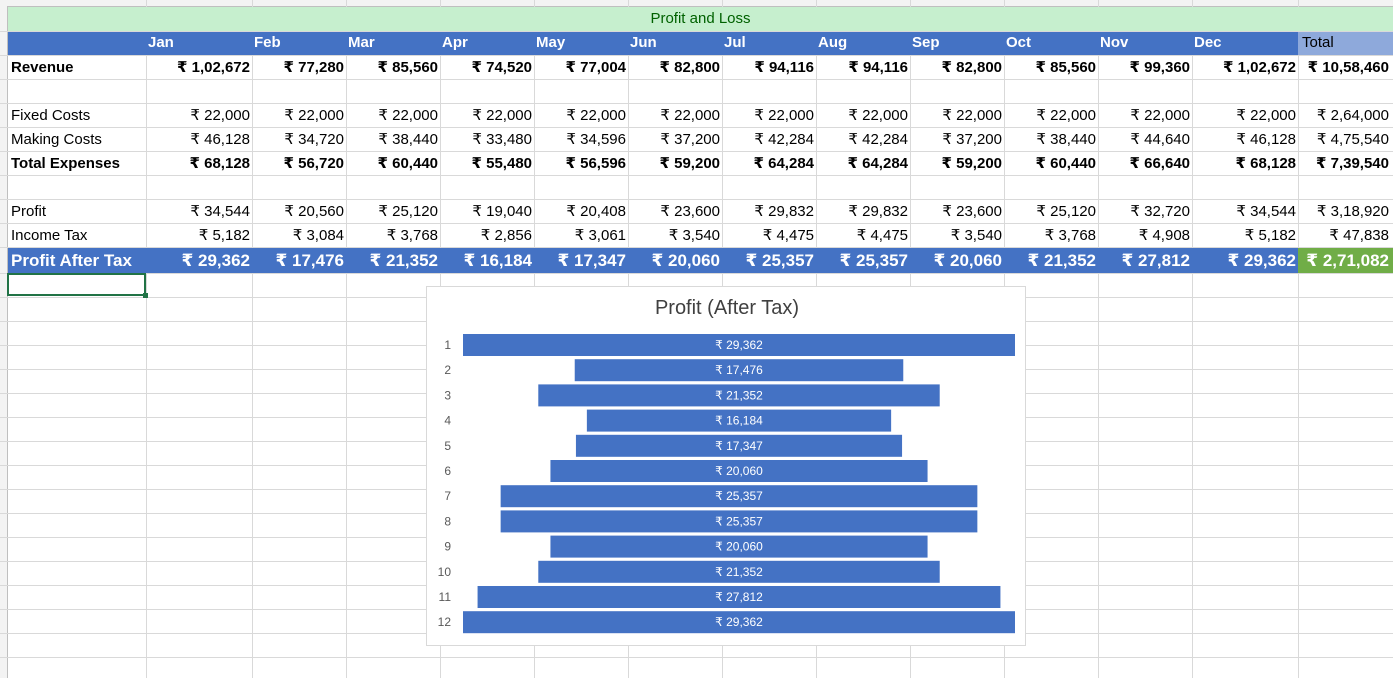 This screenshot has width=1393, height=678. Describe the element at coordinates (56, 139) in the screenshot. I see `row-label-making-costs: Making Costs` at that location.